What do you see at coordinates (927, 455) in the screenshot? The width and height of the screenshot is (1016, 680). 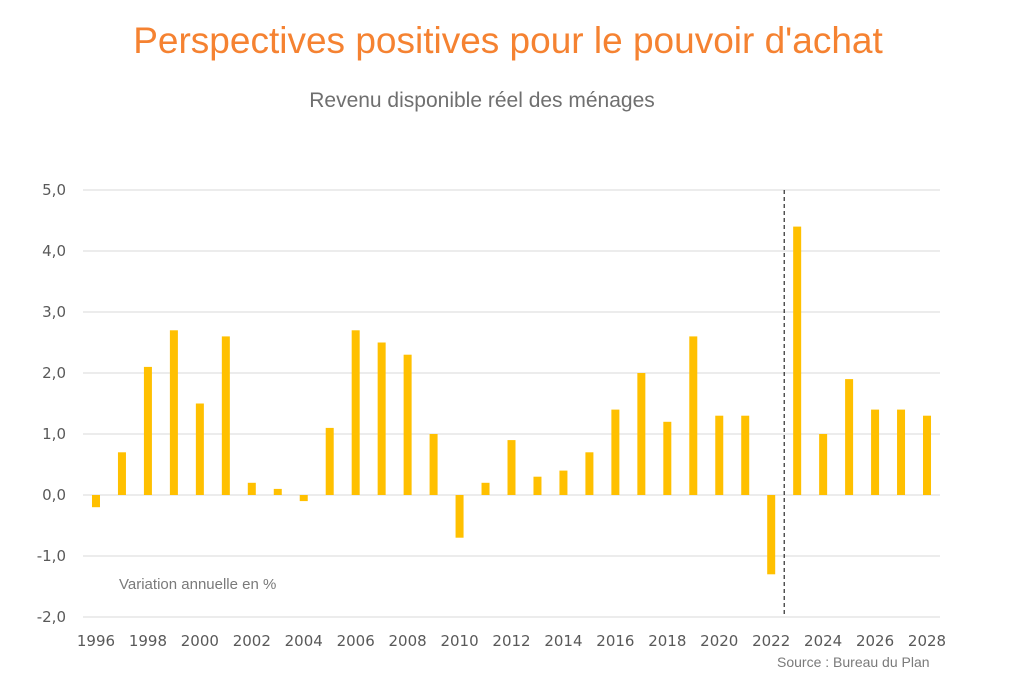 I see `bar-2028` at bounding box center [927, 455].